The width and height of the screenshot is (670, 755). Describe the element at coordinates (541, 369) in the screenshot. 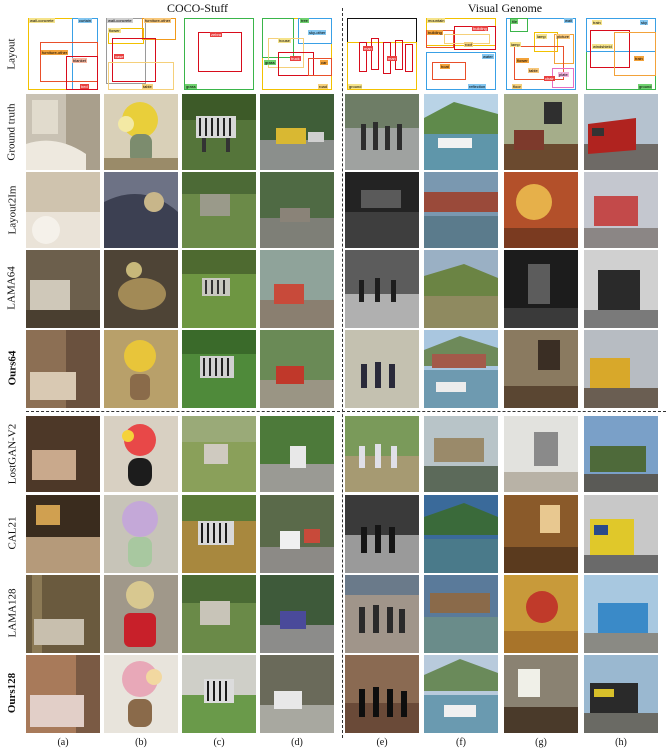

I see `image-ours64-g` at that location.